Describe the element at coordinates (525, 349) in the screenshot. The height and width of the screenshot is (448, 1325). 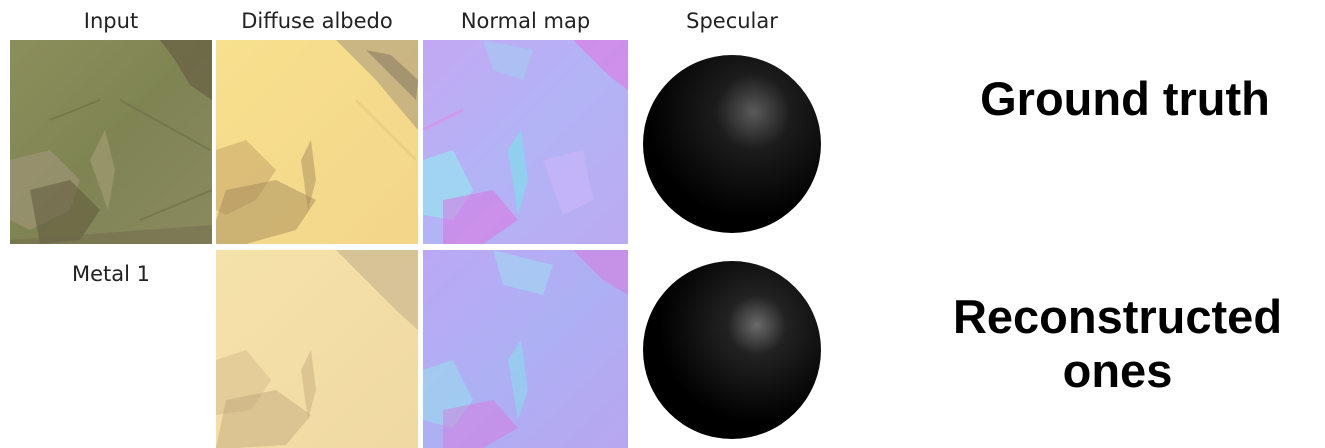
I see `normal-map-reconstructed` at that location.